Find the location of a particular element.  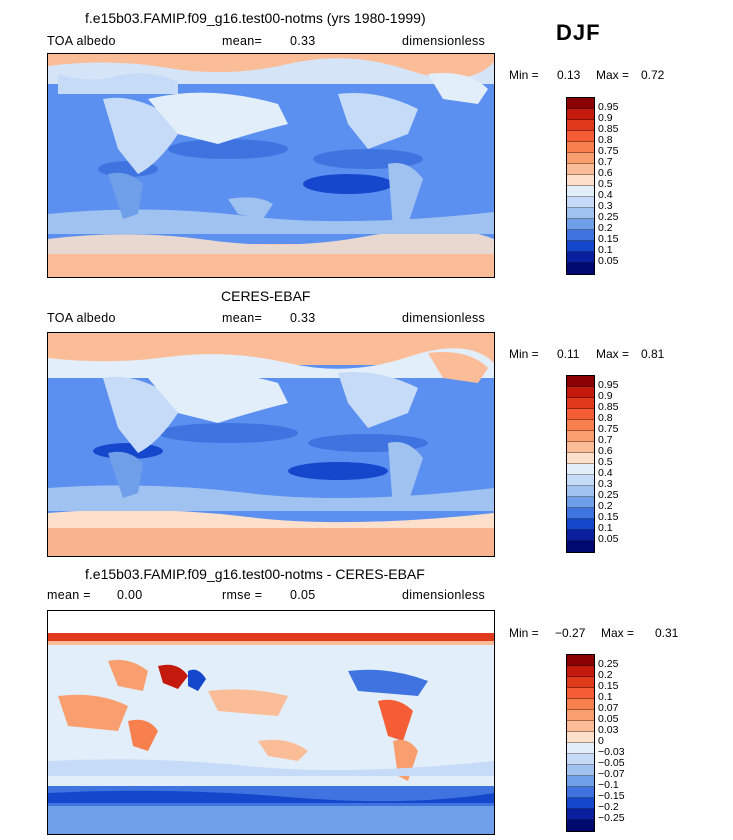

min-value: −0.27 is located at coordinates (570, 633).